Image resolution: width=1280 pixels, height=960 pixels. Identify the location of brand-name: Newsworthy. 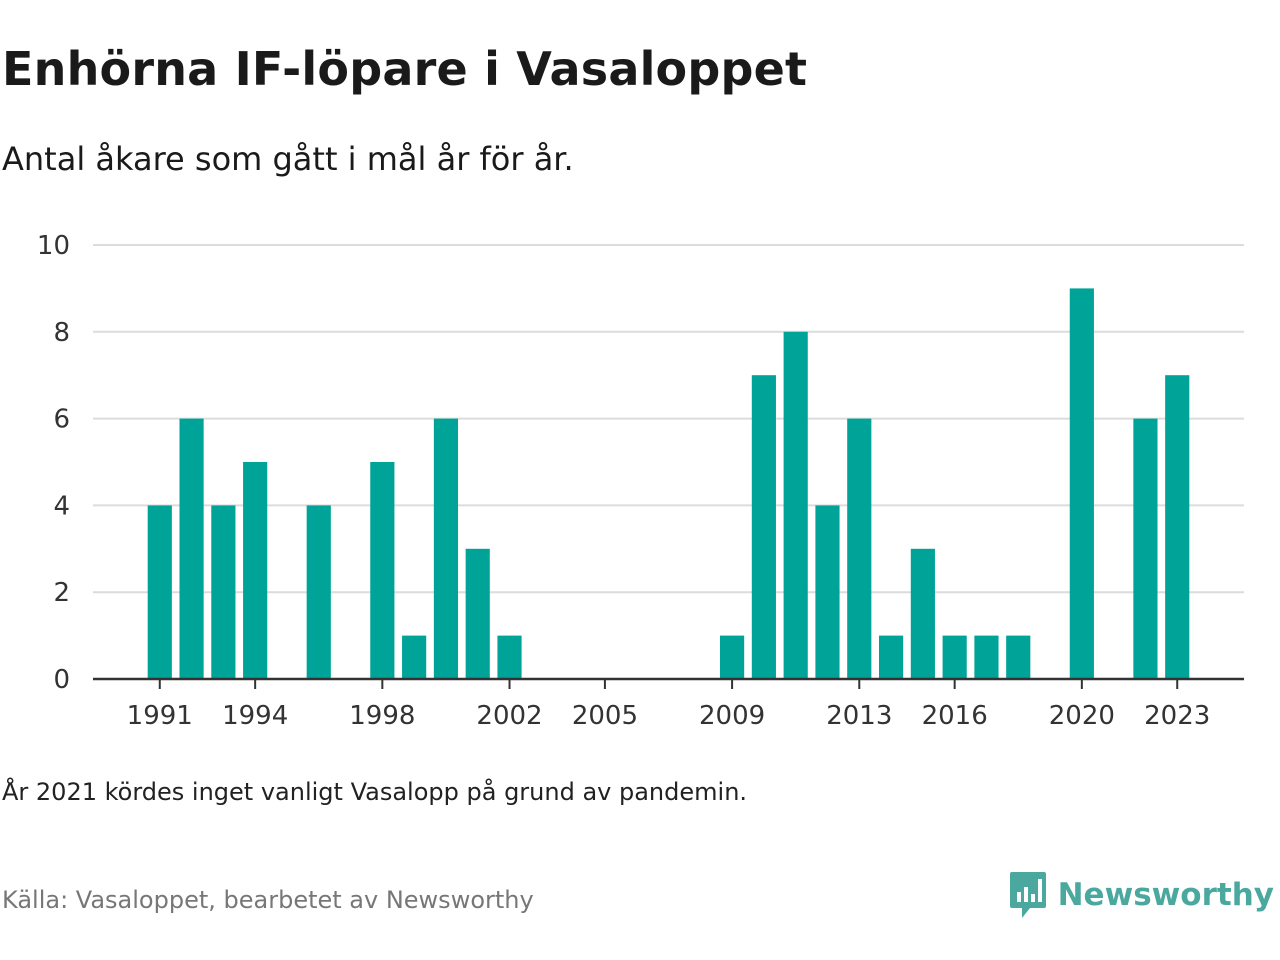
(1165, 895).